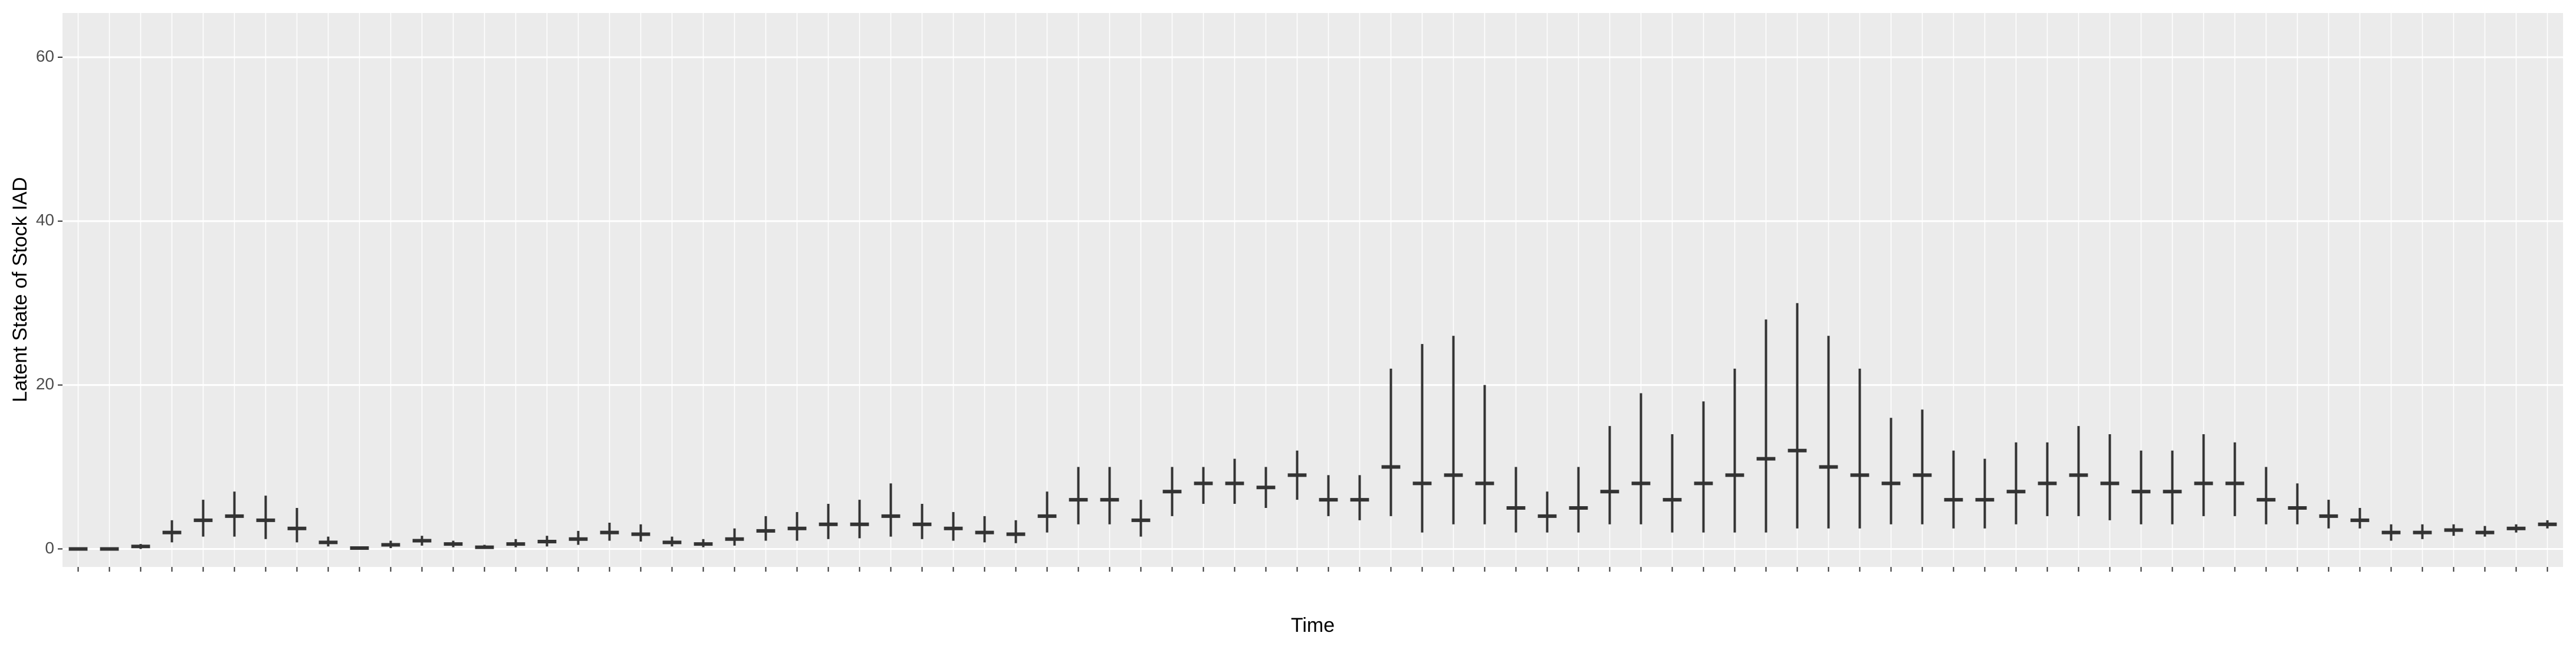 The image size is (2576, 646). I want to click on y-tick-label: 0, so click(49, 548).